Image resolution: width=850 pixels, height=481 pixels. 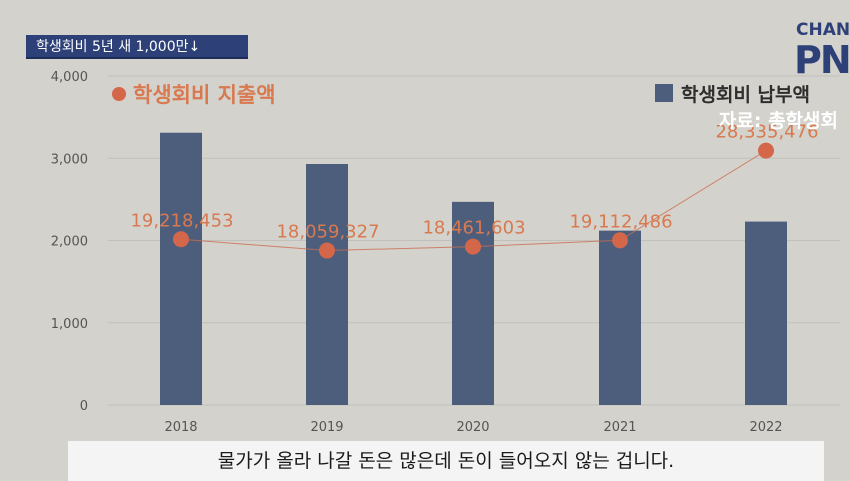 What do you see at coordinates (181, 220) in the screenshot?
I see `line-point-label: 19,218,453` at bounding box center [181, 220].